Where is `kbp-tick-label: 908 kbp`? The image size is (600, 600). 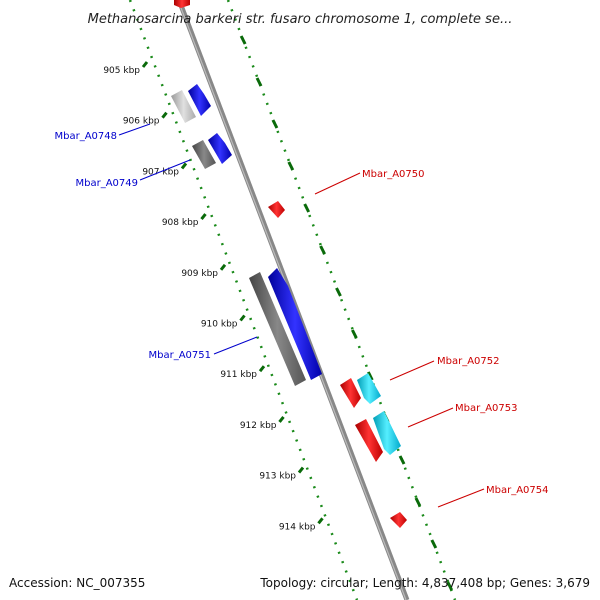 kbp-tick-label: 908 kbp is located at coordinates (180, 223).